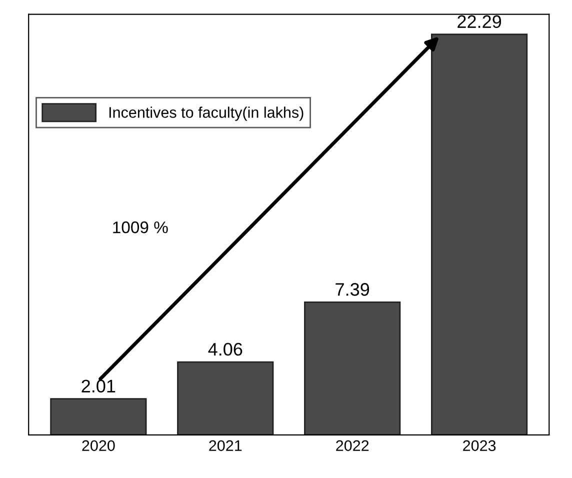 The height and width of the screenshot is (478, 572). I want to click on data-label: 2.01, so click(99, 386).